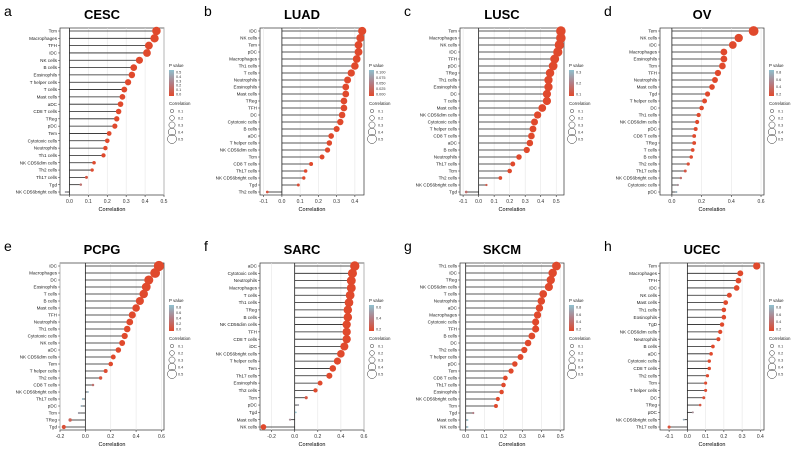 The height and width of the screenshot is (469, 800). Describe the element at coordinates (381, 89) in the screenshot. I see `pvalue-tick-label: 0.025` at that location.